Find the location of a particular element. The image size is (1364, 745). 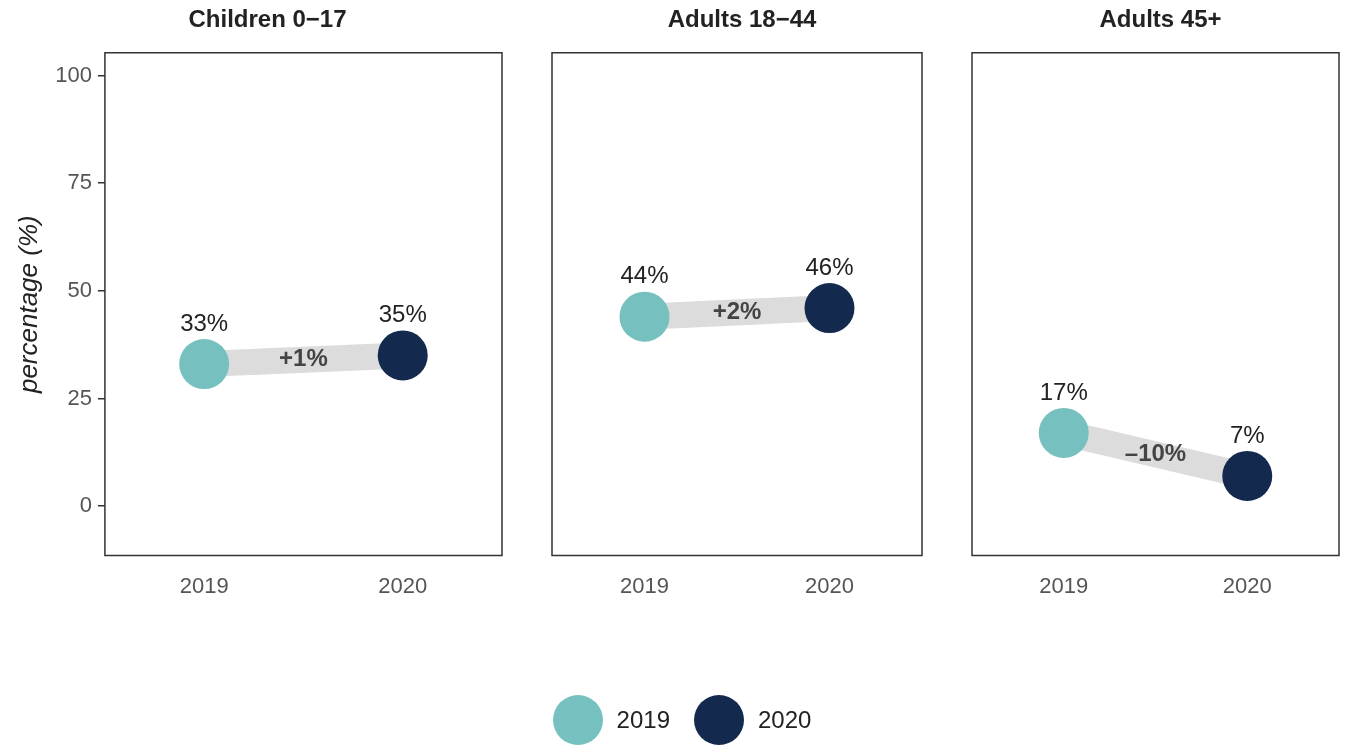

y-tick-label: 50 is located at coordinates (79, 289).